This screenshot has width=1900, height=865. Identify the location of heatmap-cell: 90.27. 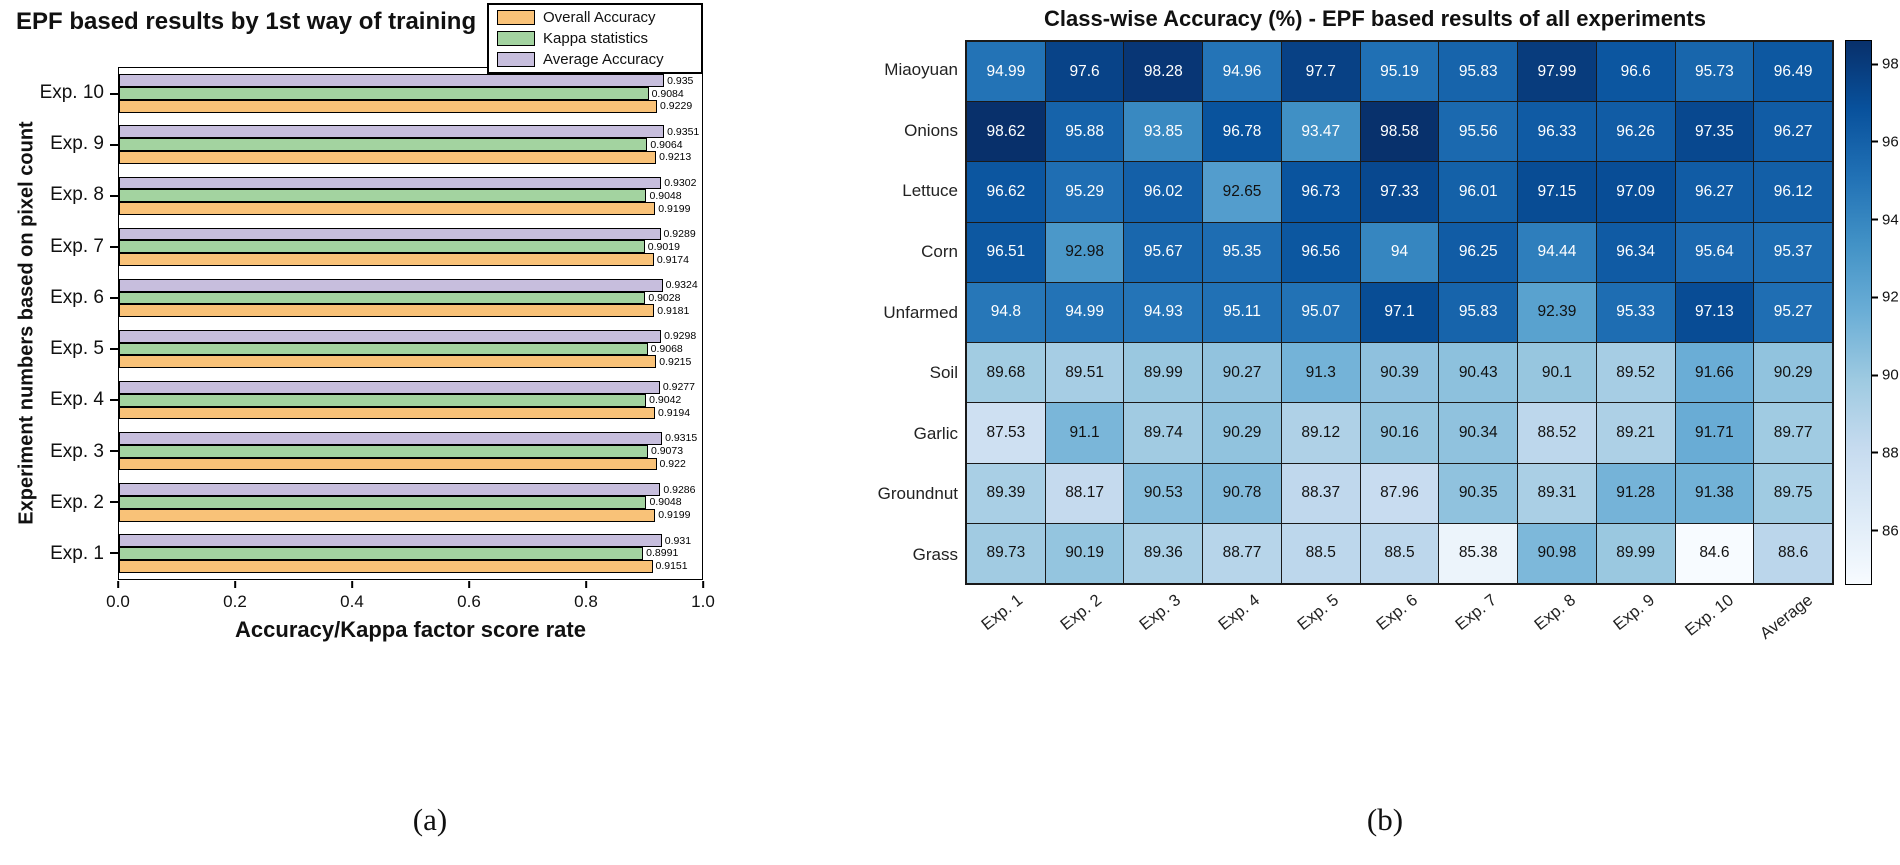
(1242, 373).